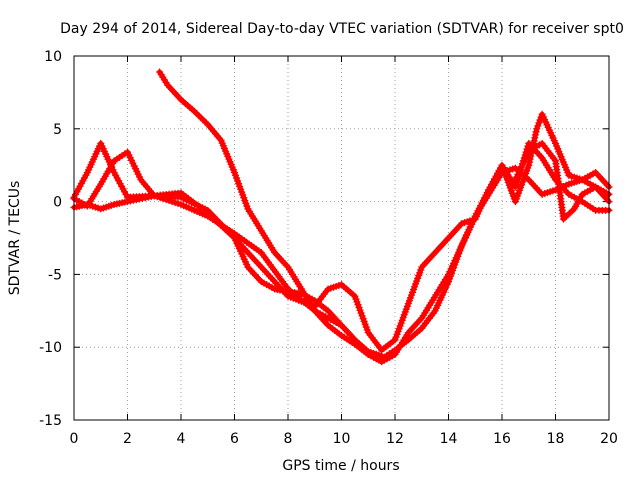  What do you see at coordinates (15, 238) in the screenshot?
I see `y-axis-label: SDTVAR / TECUs` at bounding box center [15, 238].